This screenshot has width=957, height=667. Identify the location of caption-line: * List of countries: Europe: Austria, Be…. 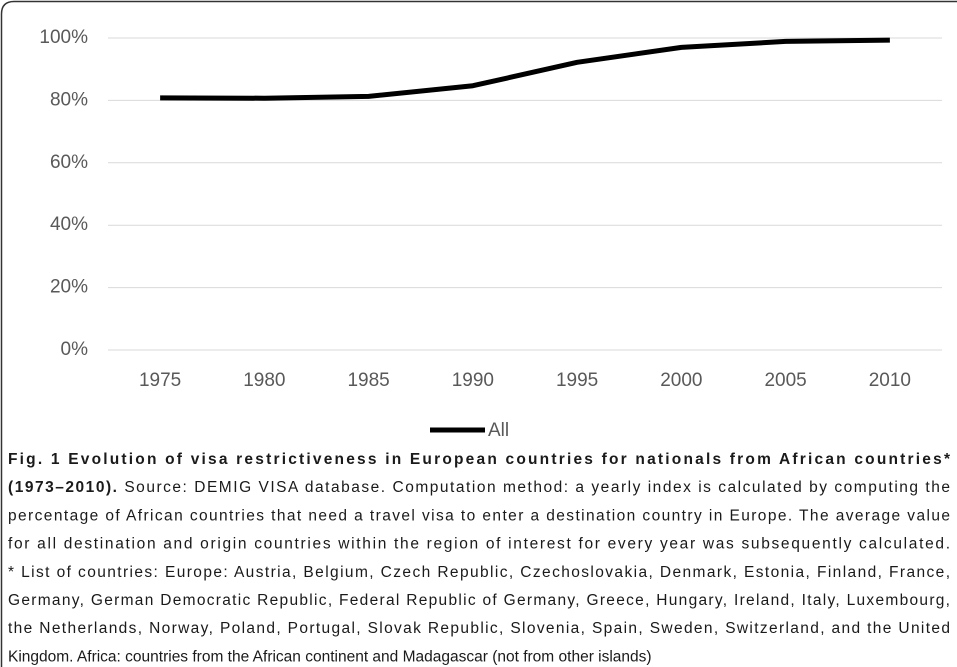
(479, 572).